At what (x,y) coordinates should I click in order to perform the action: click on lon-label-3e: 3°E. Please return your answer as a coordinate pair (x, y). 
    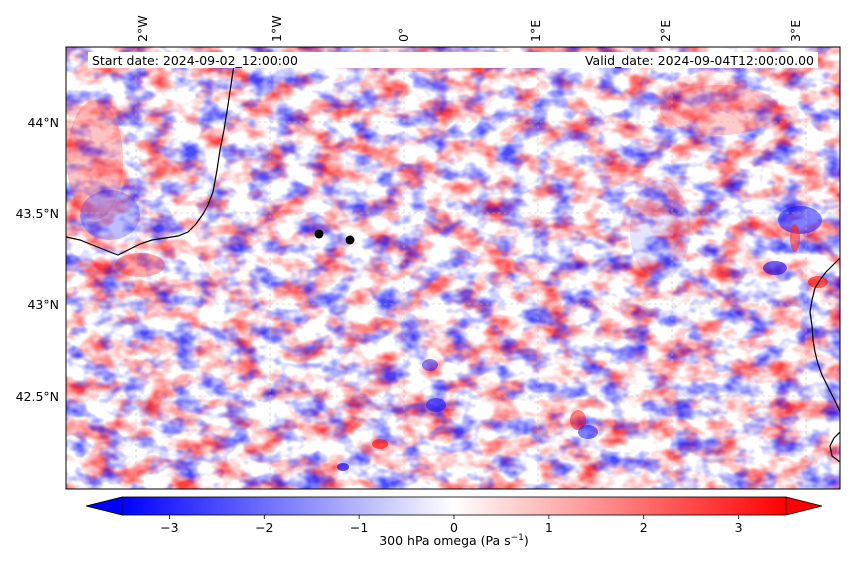
    Looking at the image, I should click on (795, 31).